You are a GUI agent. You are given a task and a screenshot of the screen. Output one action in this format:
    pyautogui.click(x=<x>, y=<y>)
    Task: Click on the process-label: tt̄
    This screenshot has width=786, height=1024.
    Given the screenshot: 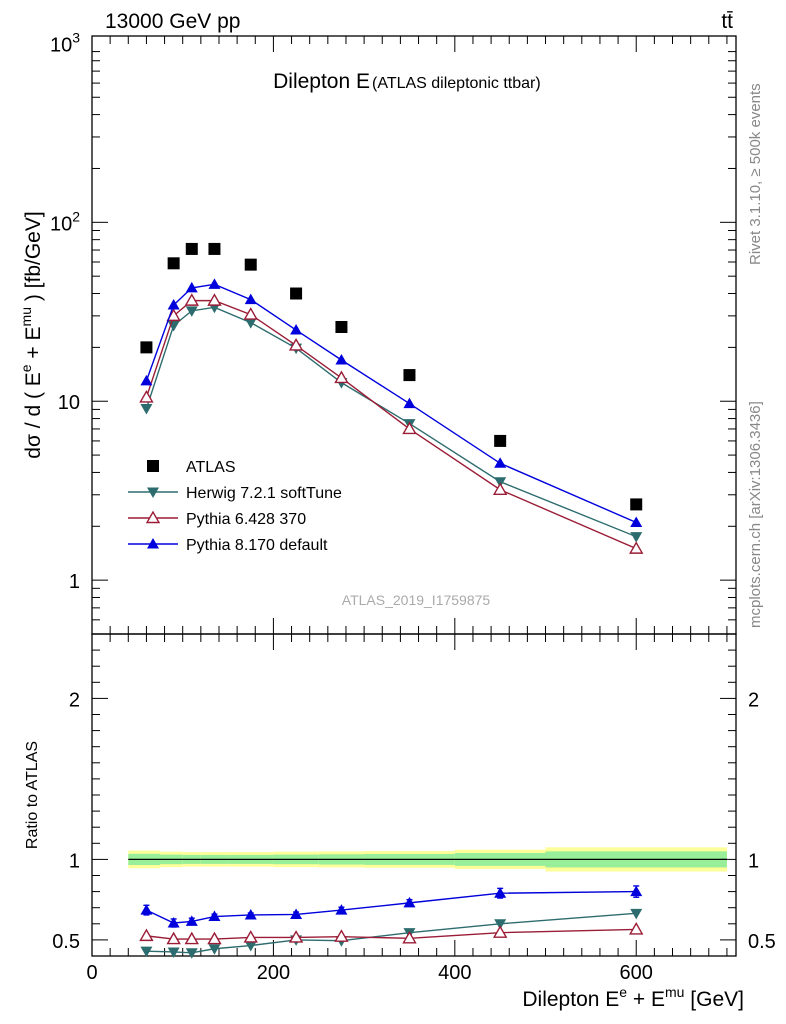 What is the action you would take?
    pyautogui.click(x=727, y=21)
    